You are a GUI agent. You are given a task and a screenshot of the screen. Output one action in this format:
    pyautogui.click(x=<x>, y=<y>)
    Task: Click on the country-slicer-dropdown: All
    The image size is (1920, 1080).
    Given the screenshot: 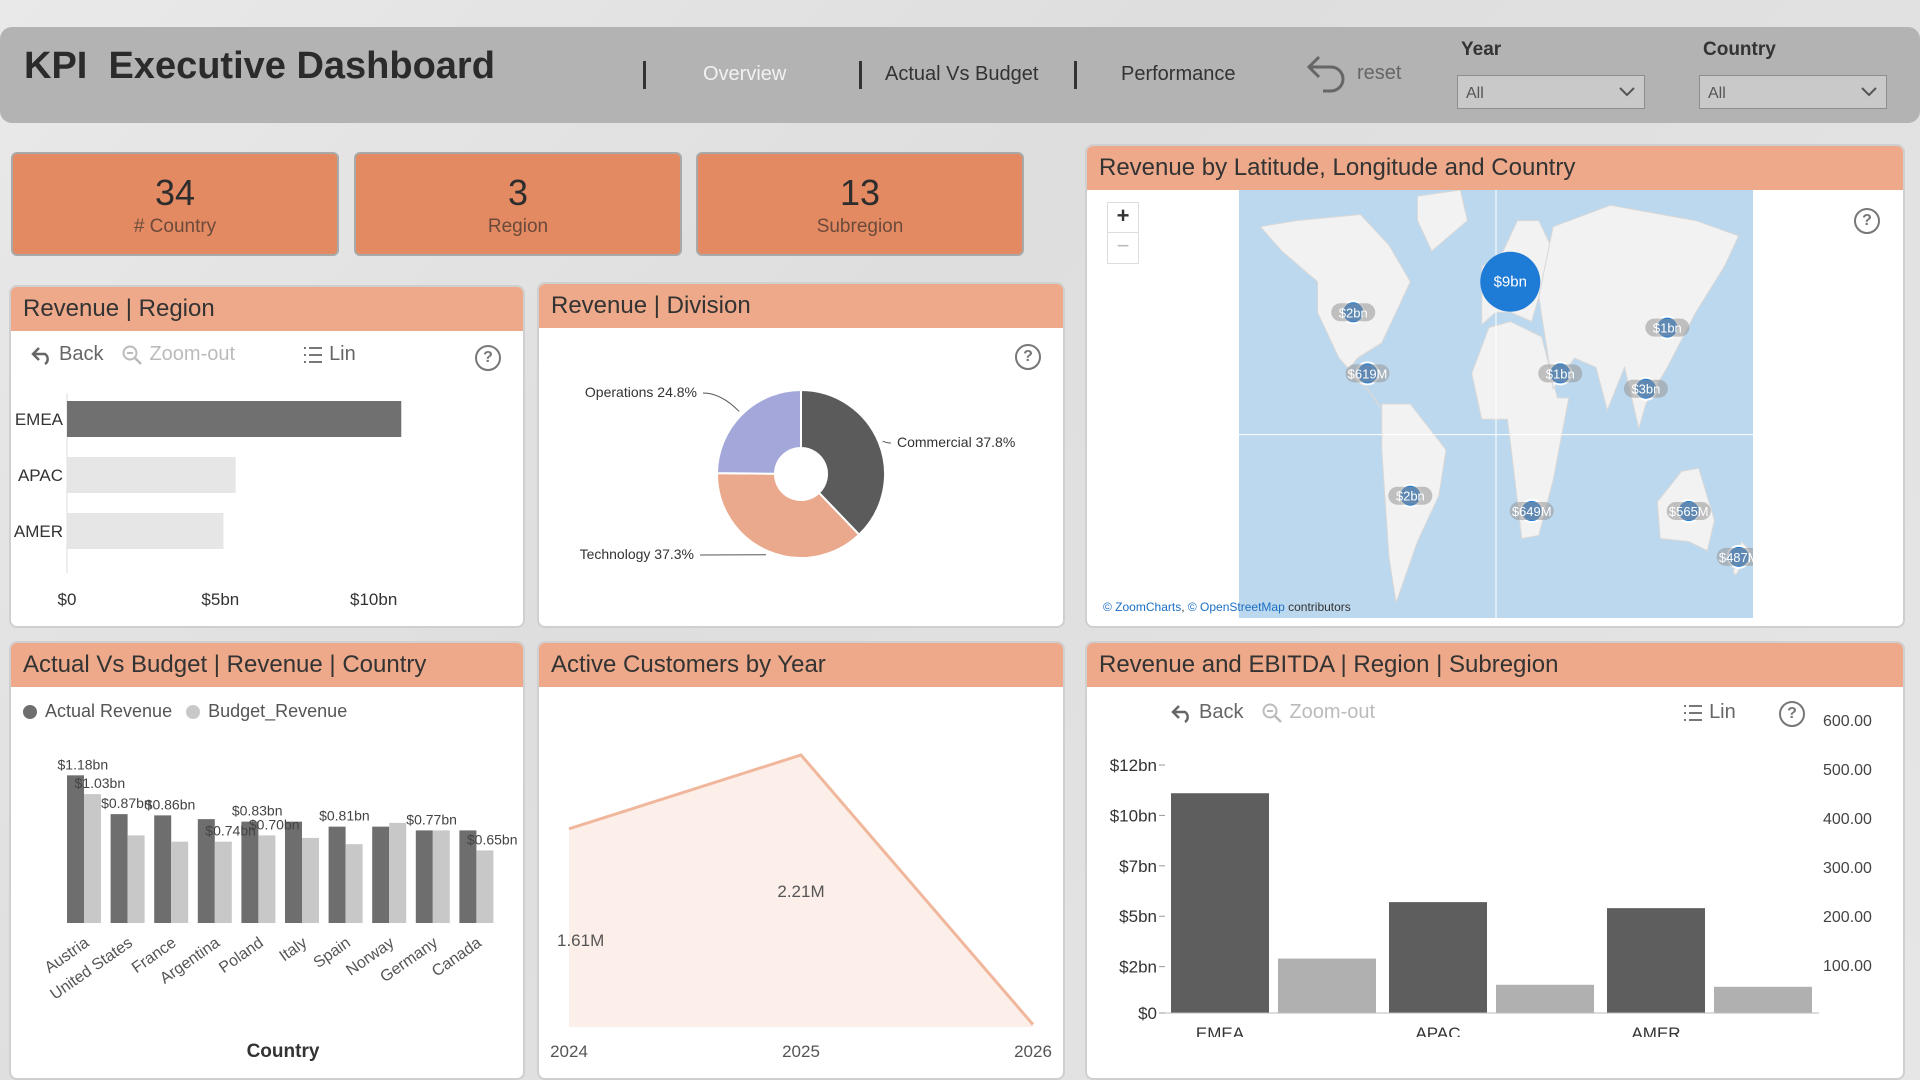 What is the action you would take?
    pyautogui.click(x=1793, y=92)
    